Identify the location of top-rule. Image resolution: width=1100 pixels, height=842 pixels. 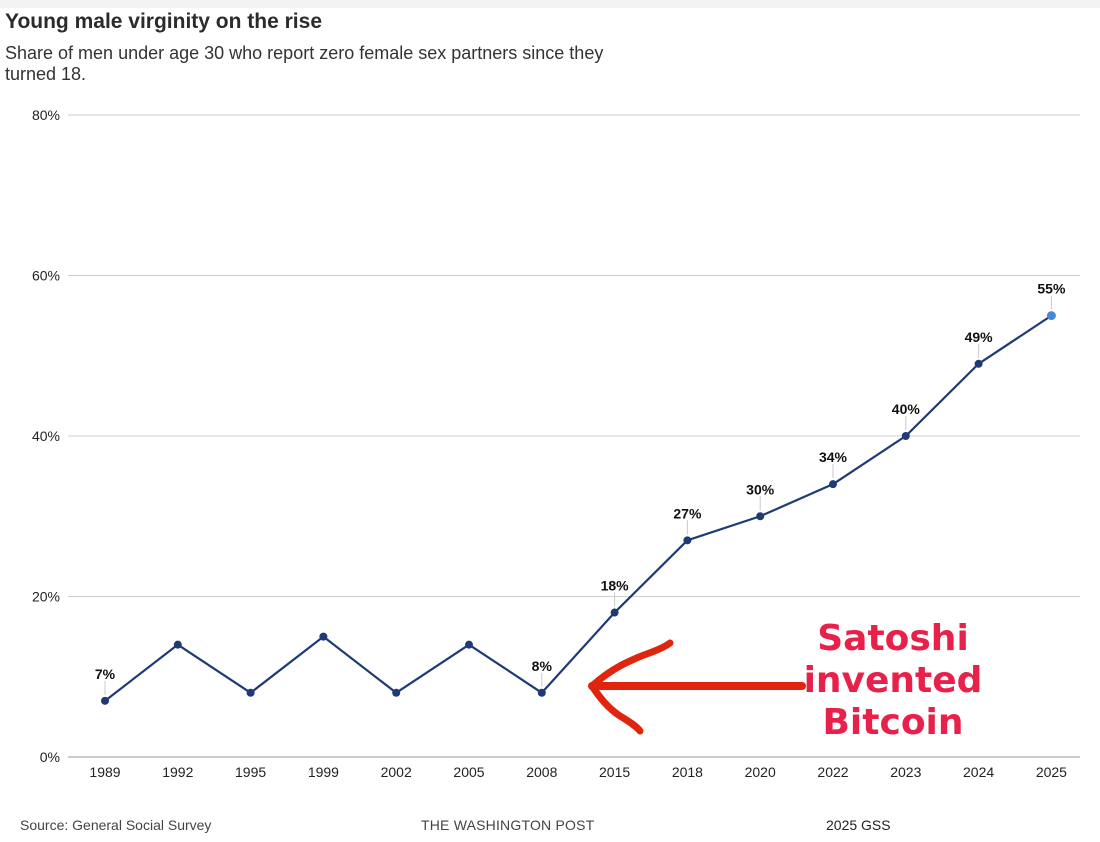
(550, 4).